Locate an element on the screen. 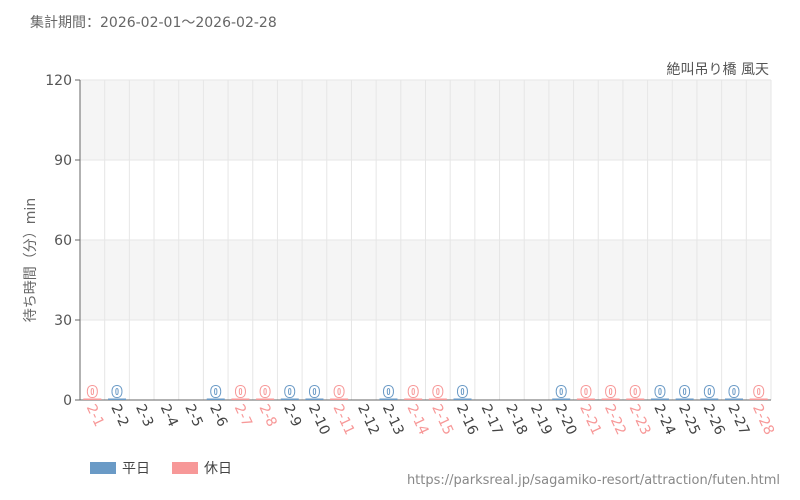 The image size is (800, 500). x-tick-label: 2-11 is located at coordinates (343, 420).